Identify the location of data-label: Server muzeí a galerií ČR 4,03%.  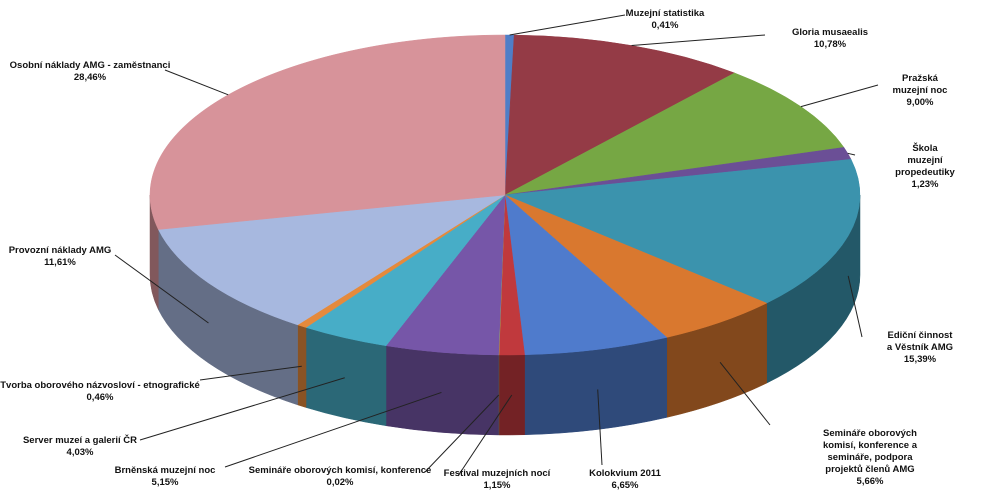
(80, 447).